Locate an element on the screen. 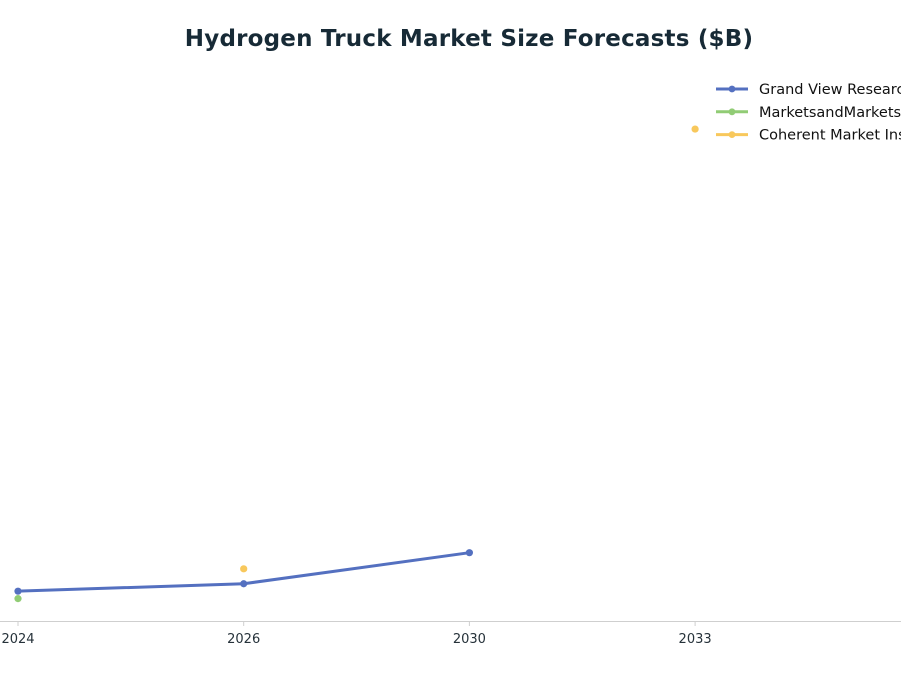 Image resolution: width=901 pixels, height=676 pixels. legend-label-coherent-market-insights: Coherent Market Insights is located at coordinates (830, 136).